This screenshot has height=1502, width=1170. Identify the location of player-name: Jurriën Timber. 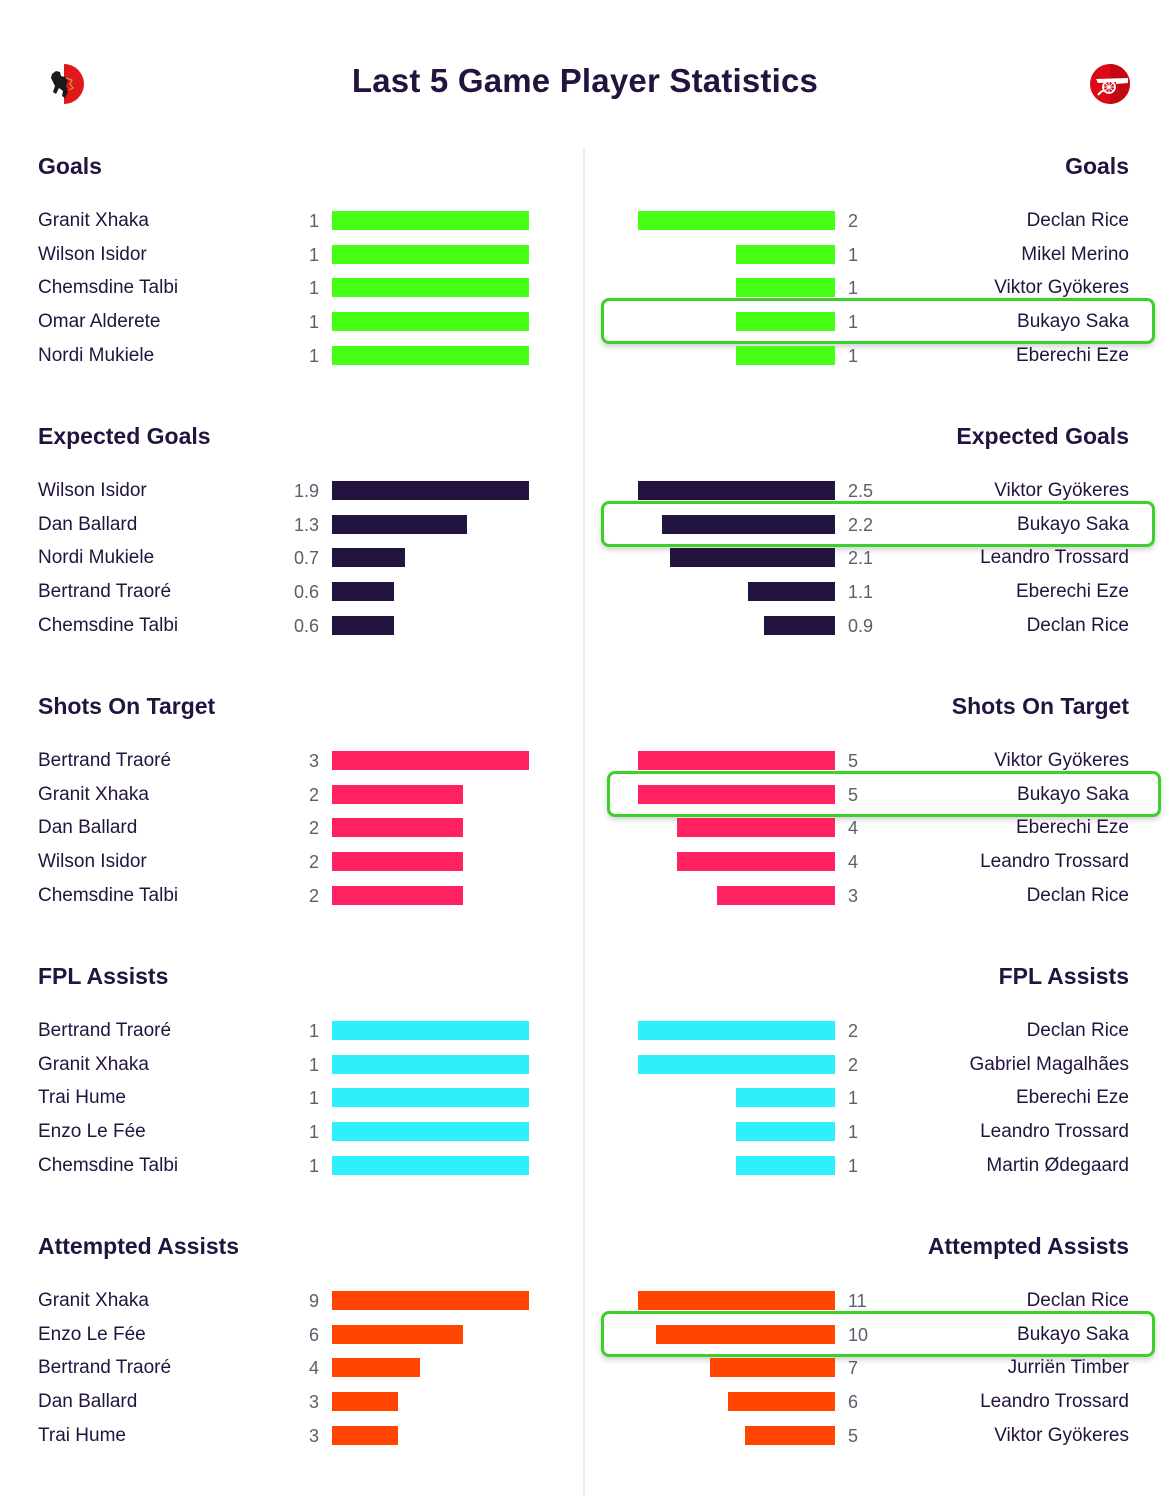
(1068, 1367).